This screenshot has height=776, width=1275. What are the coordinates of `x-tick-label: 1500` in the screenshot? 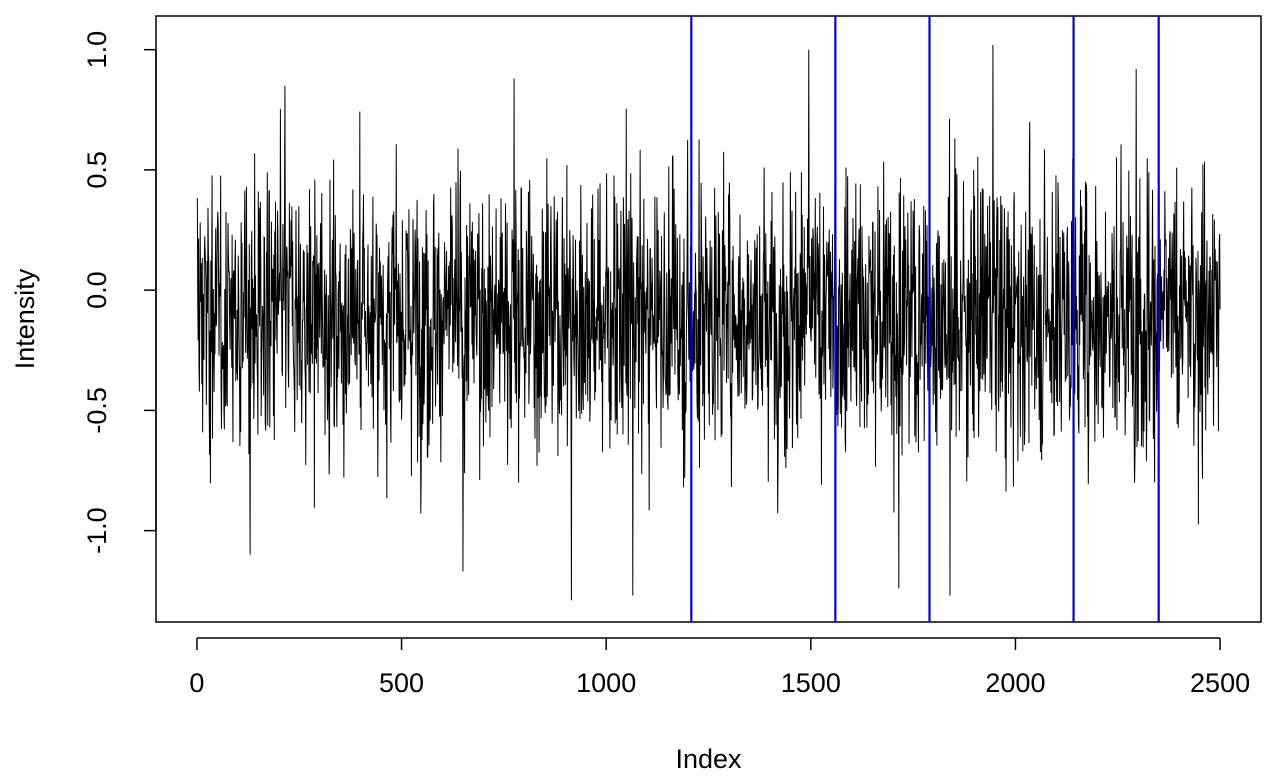 It's located at (811, 683).